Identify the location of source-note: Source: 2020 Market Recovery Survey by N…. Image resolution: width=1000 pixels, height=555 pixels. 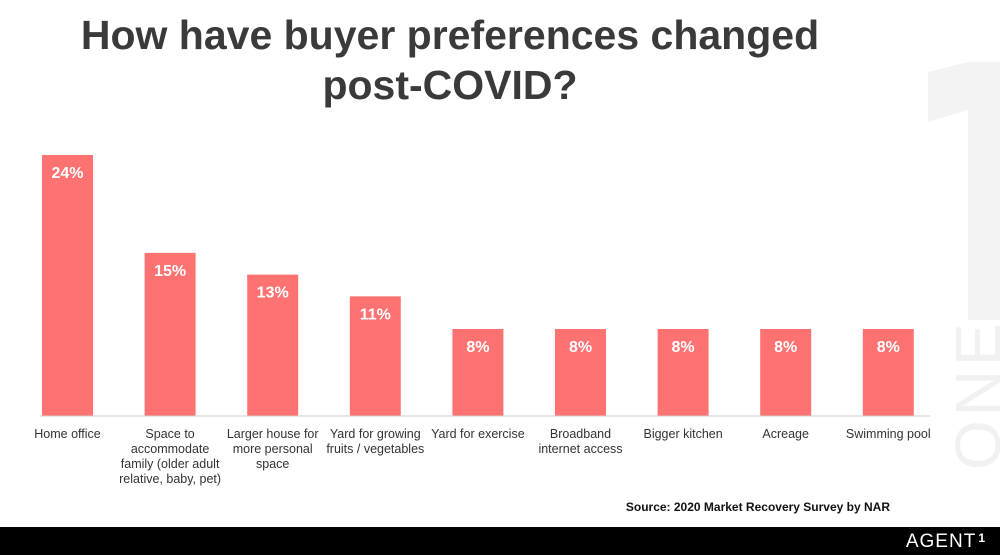
(757, 507).